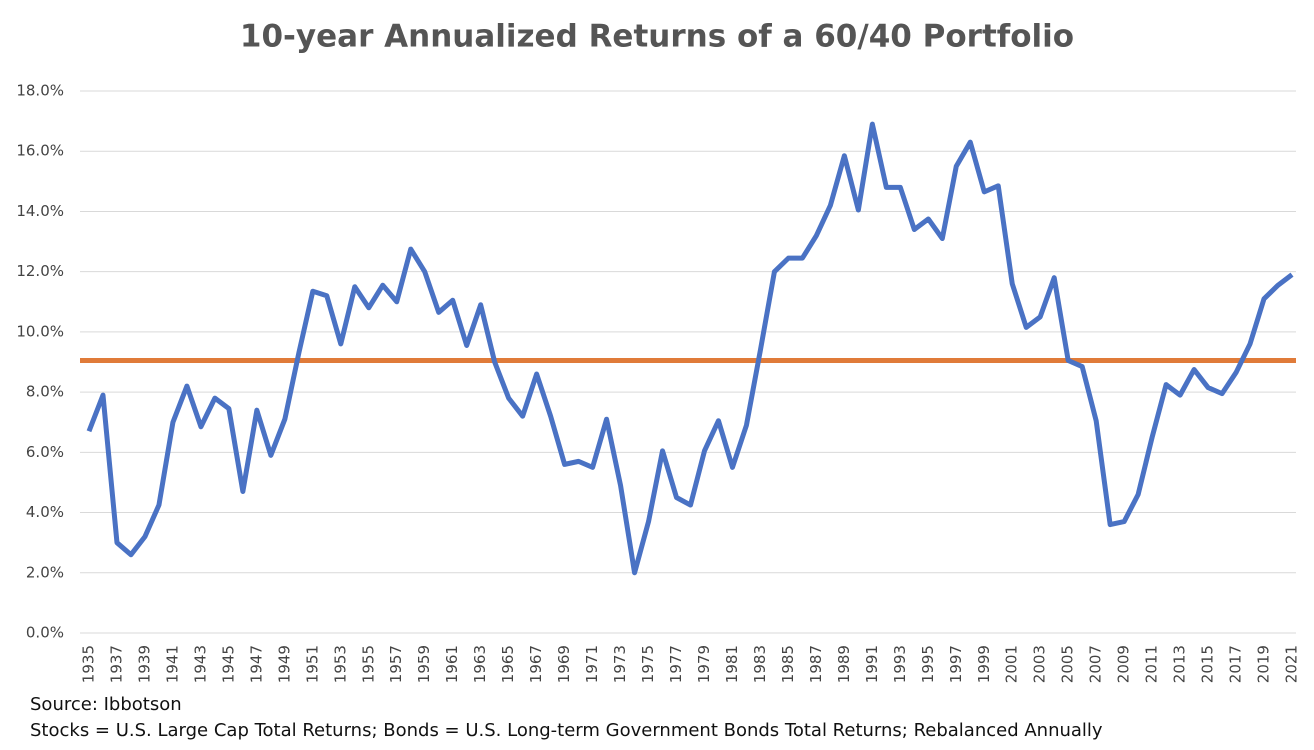  What do you see at coordinates (480, 664) in the screenshot?
I see `x-tick-label: 1963` at bounding box center [480, 664].